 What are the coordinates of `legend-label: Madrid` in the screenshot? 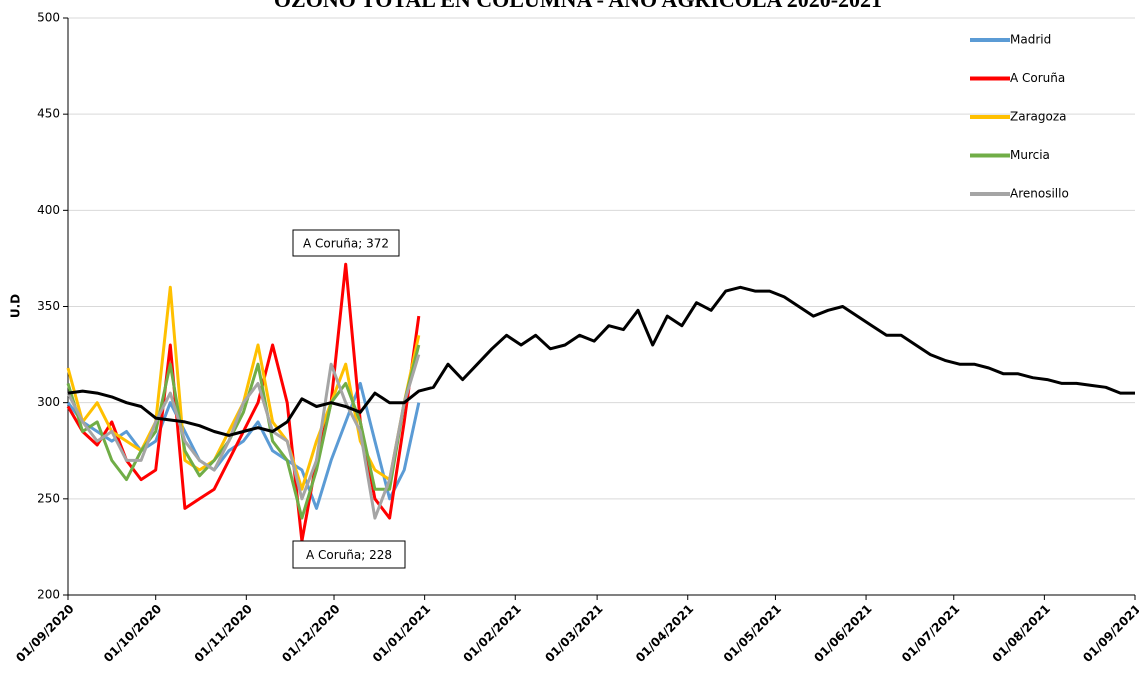 It's located at (1030, 40).